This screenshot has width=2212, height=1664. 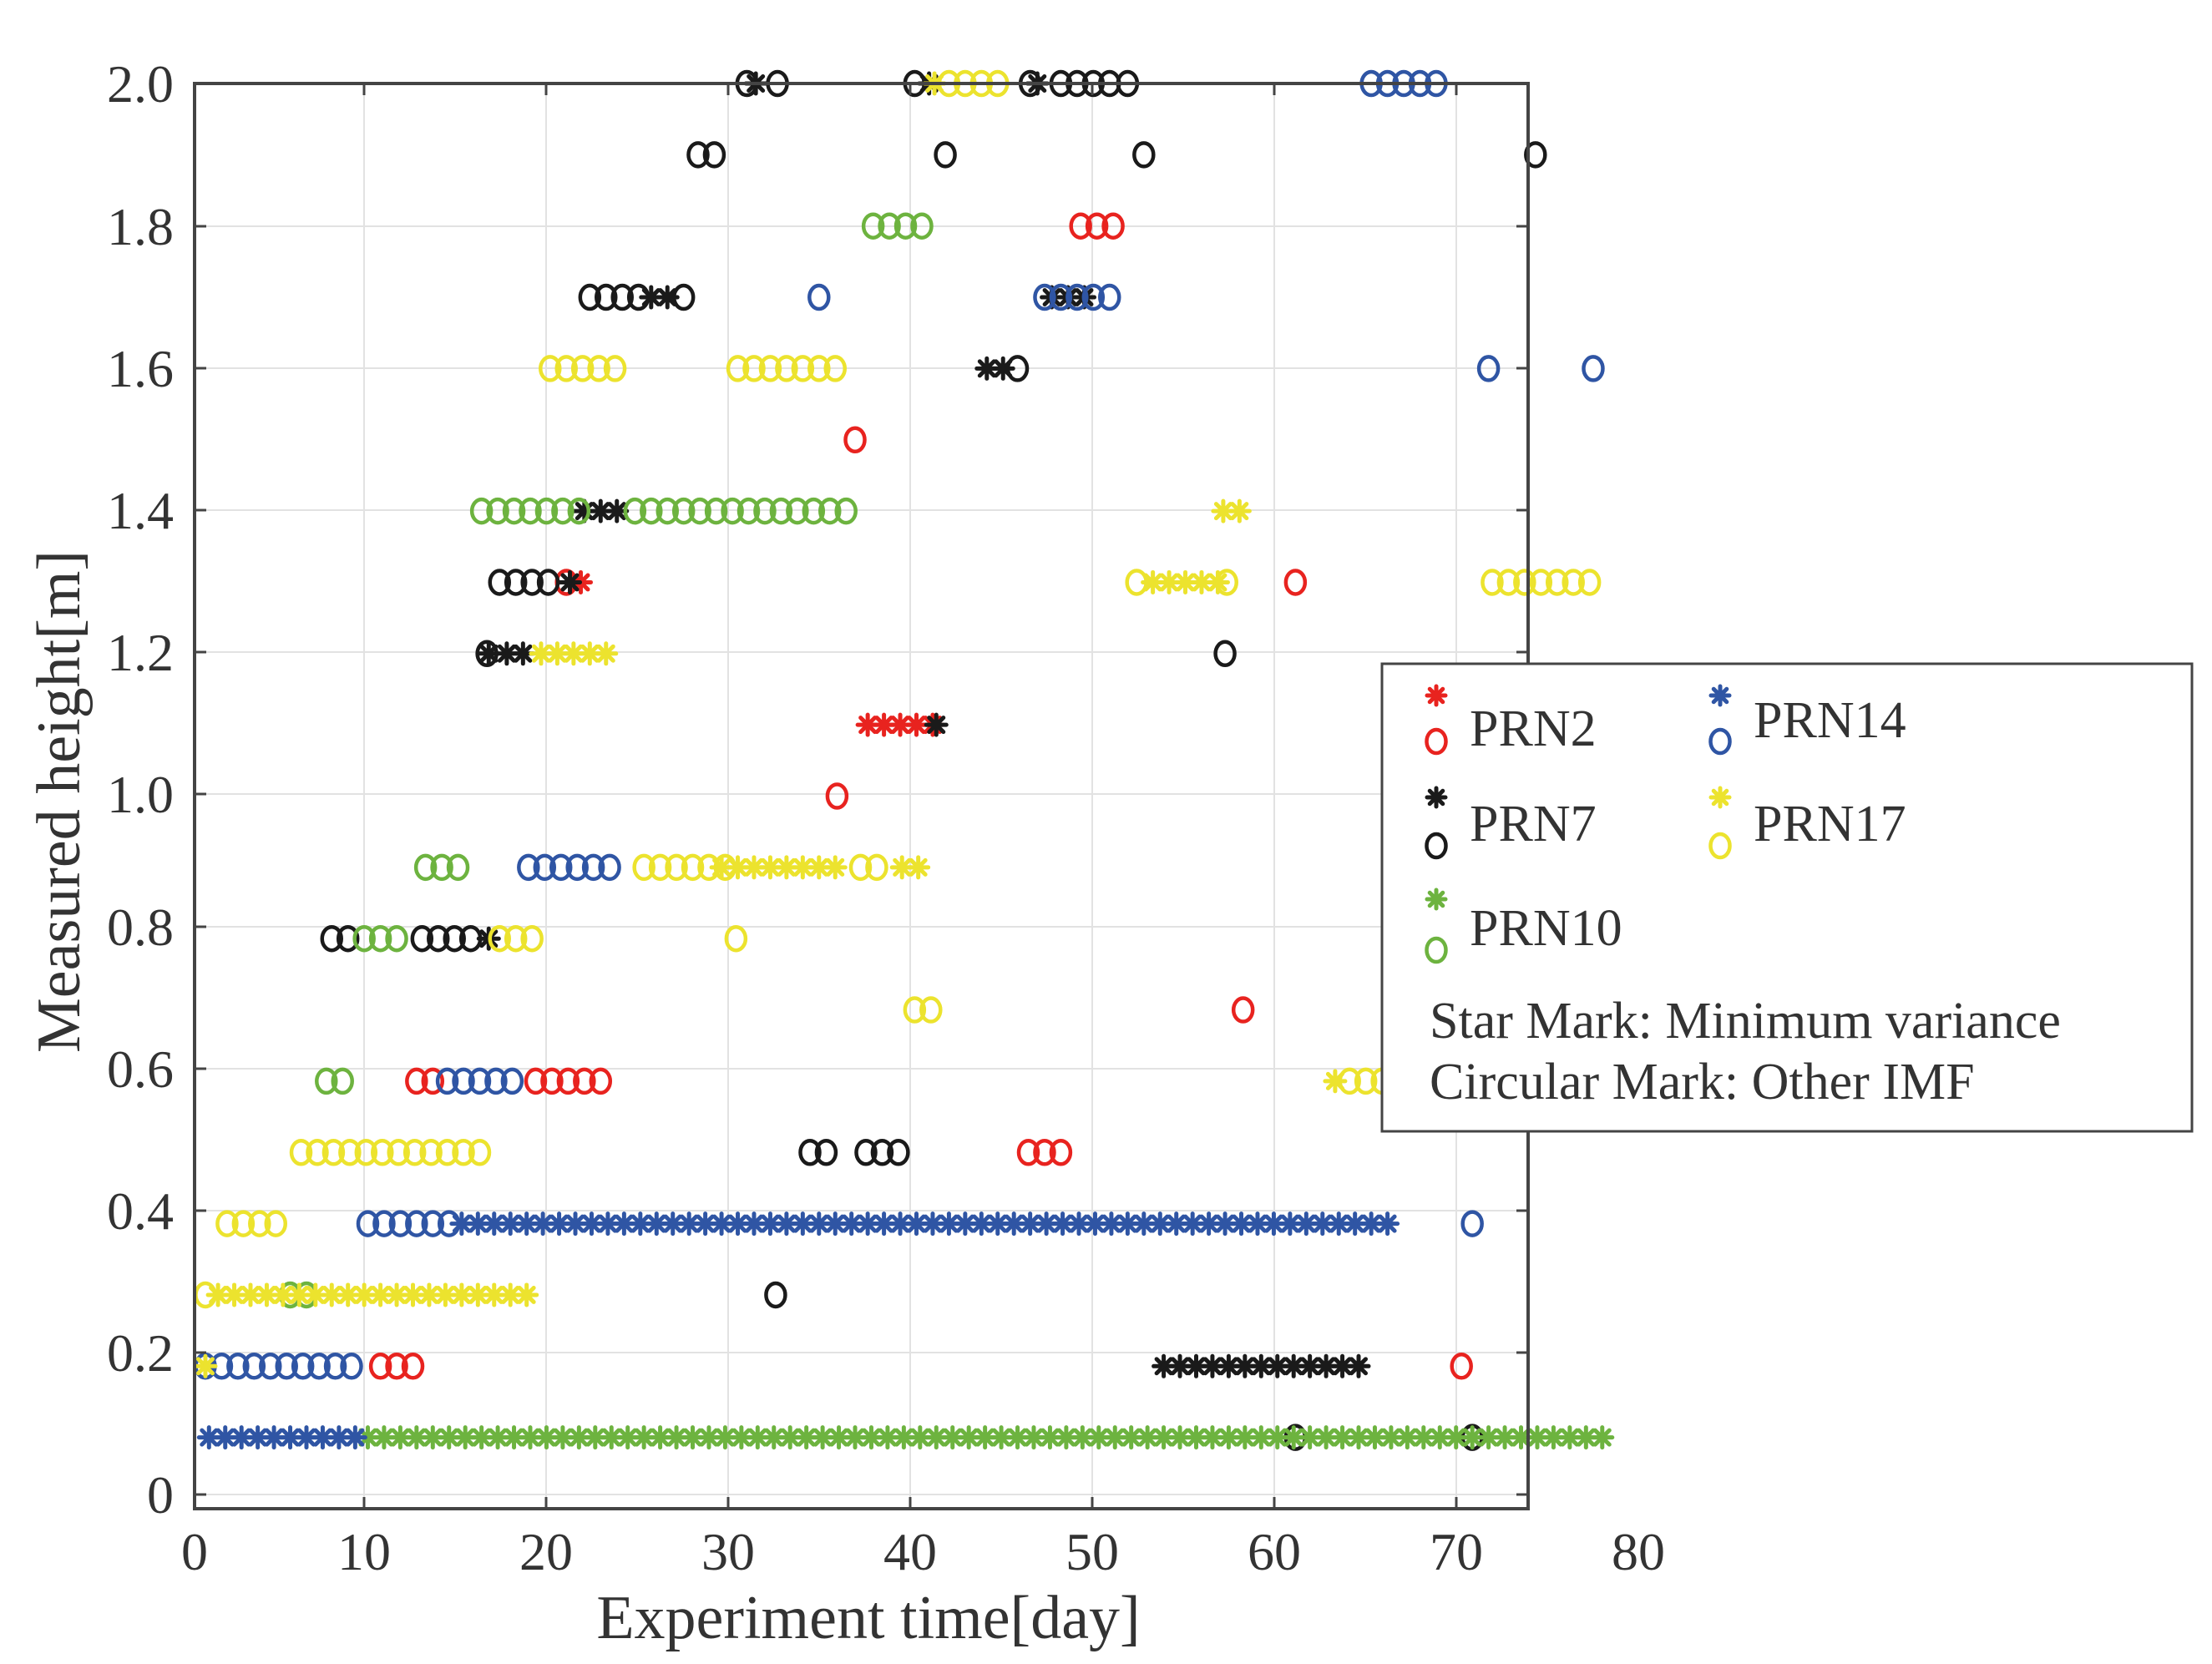 What do you see at coordinates (140, 652) in the screenshot?
I see `y-tick-label: 1.2` at bounding box center [140, 652].